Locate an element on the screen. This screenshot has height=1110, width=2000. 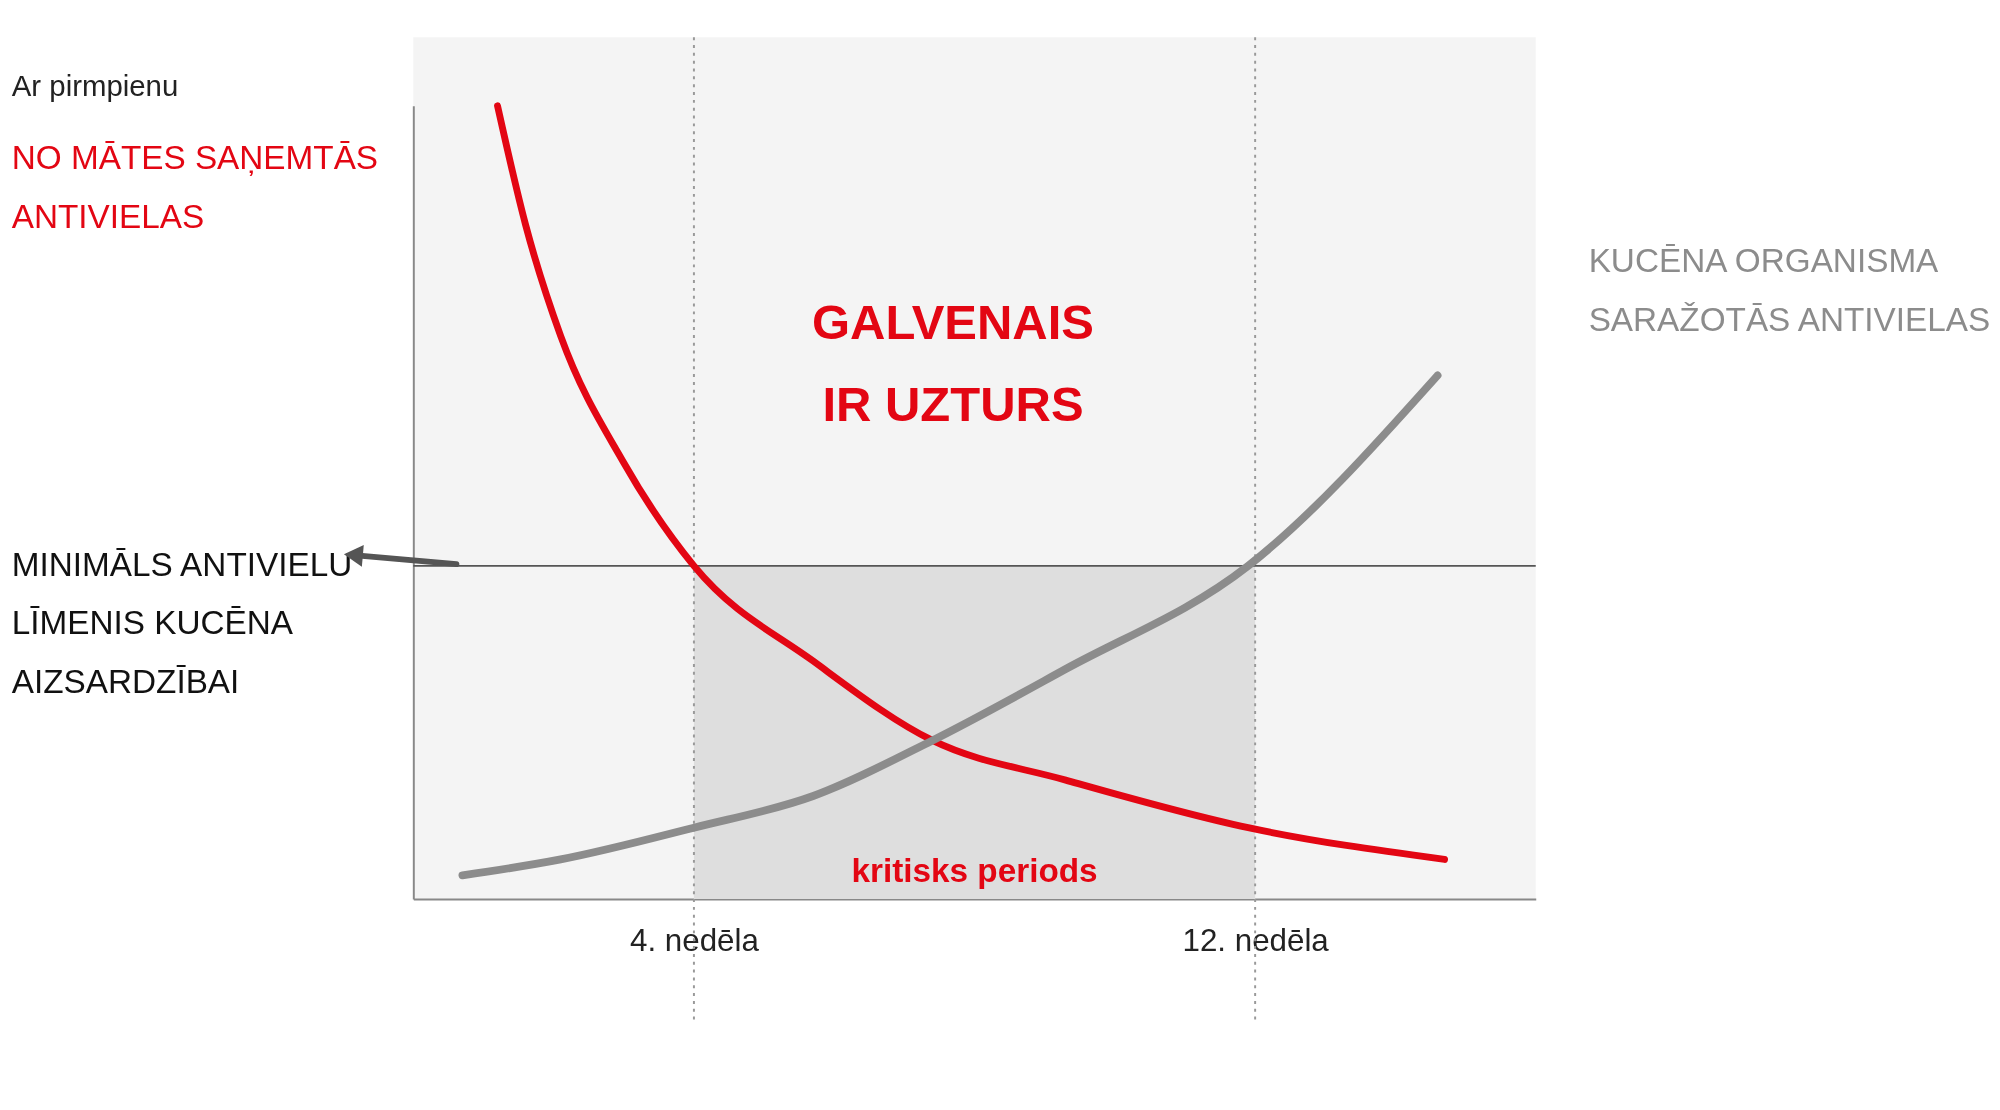
x-tick-label: 12. nedēla is located at coordinates (1256, 941).